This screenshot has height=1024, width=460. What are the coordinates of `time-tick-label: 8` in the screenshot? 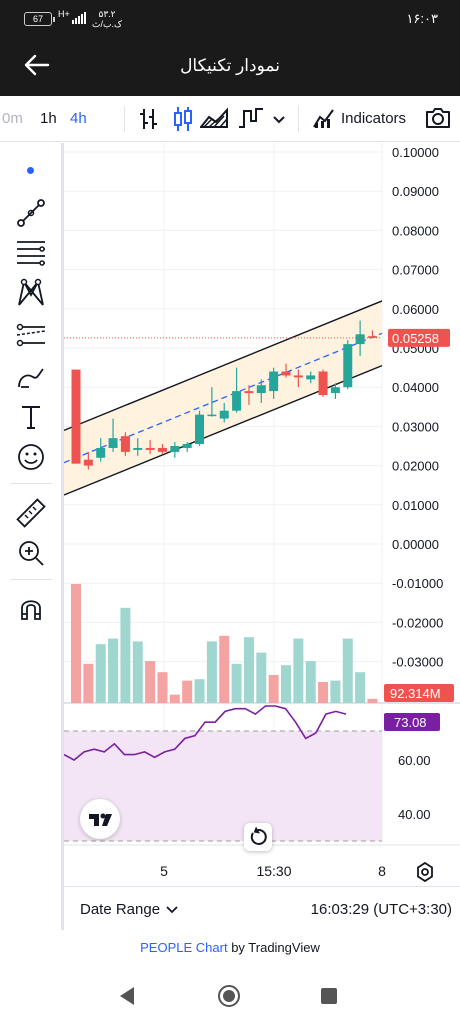 It's located at (382, 871).